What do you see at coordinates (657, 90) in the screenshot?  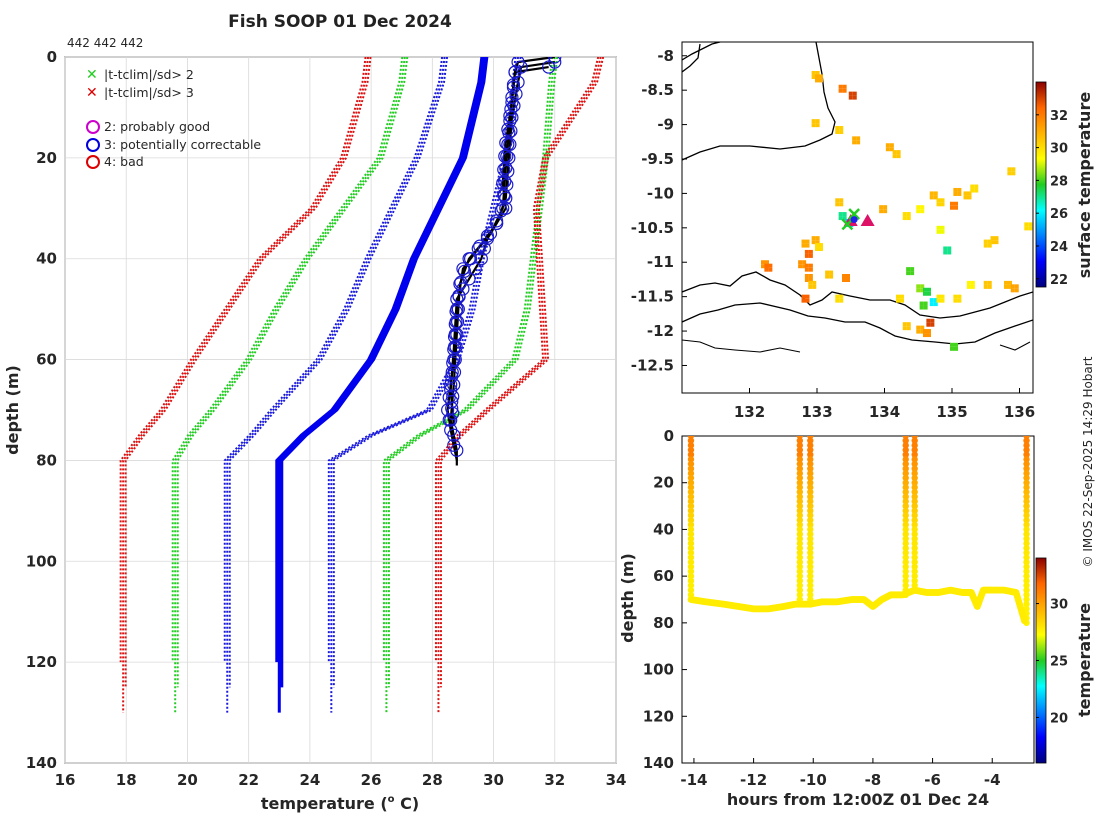 I see `map-ytick-label: -8.5` at bounding box center [657, 90].